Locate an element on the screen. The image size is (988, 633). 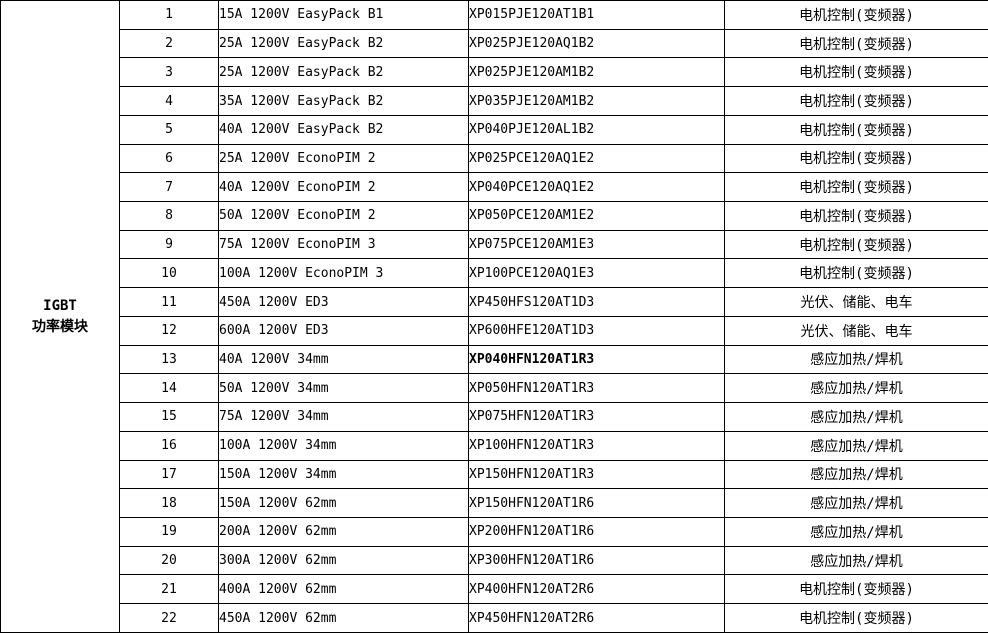
spec-cell: 150A 1200V 62mm is located at coordinates (343, 503).